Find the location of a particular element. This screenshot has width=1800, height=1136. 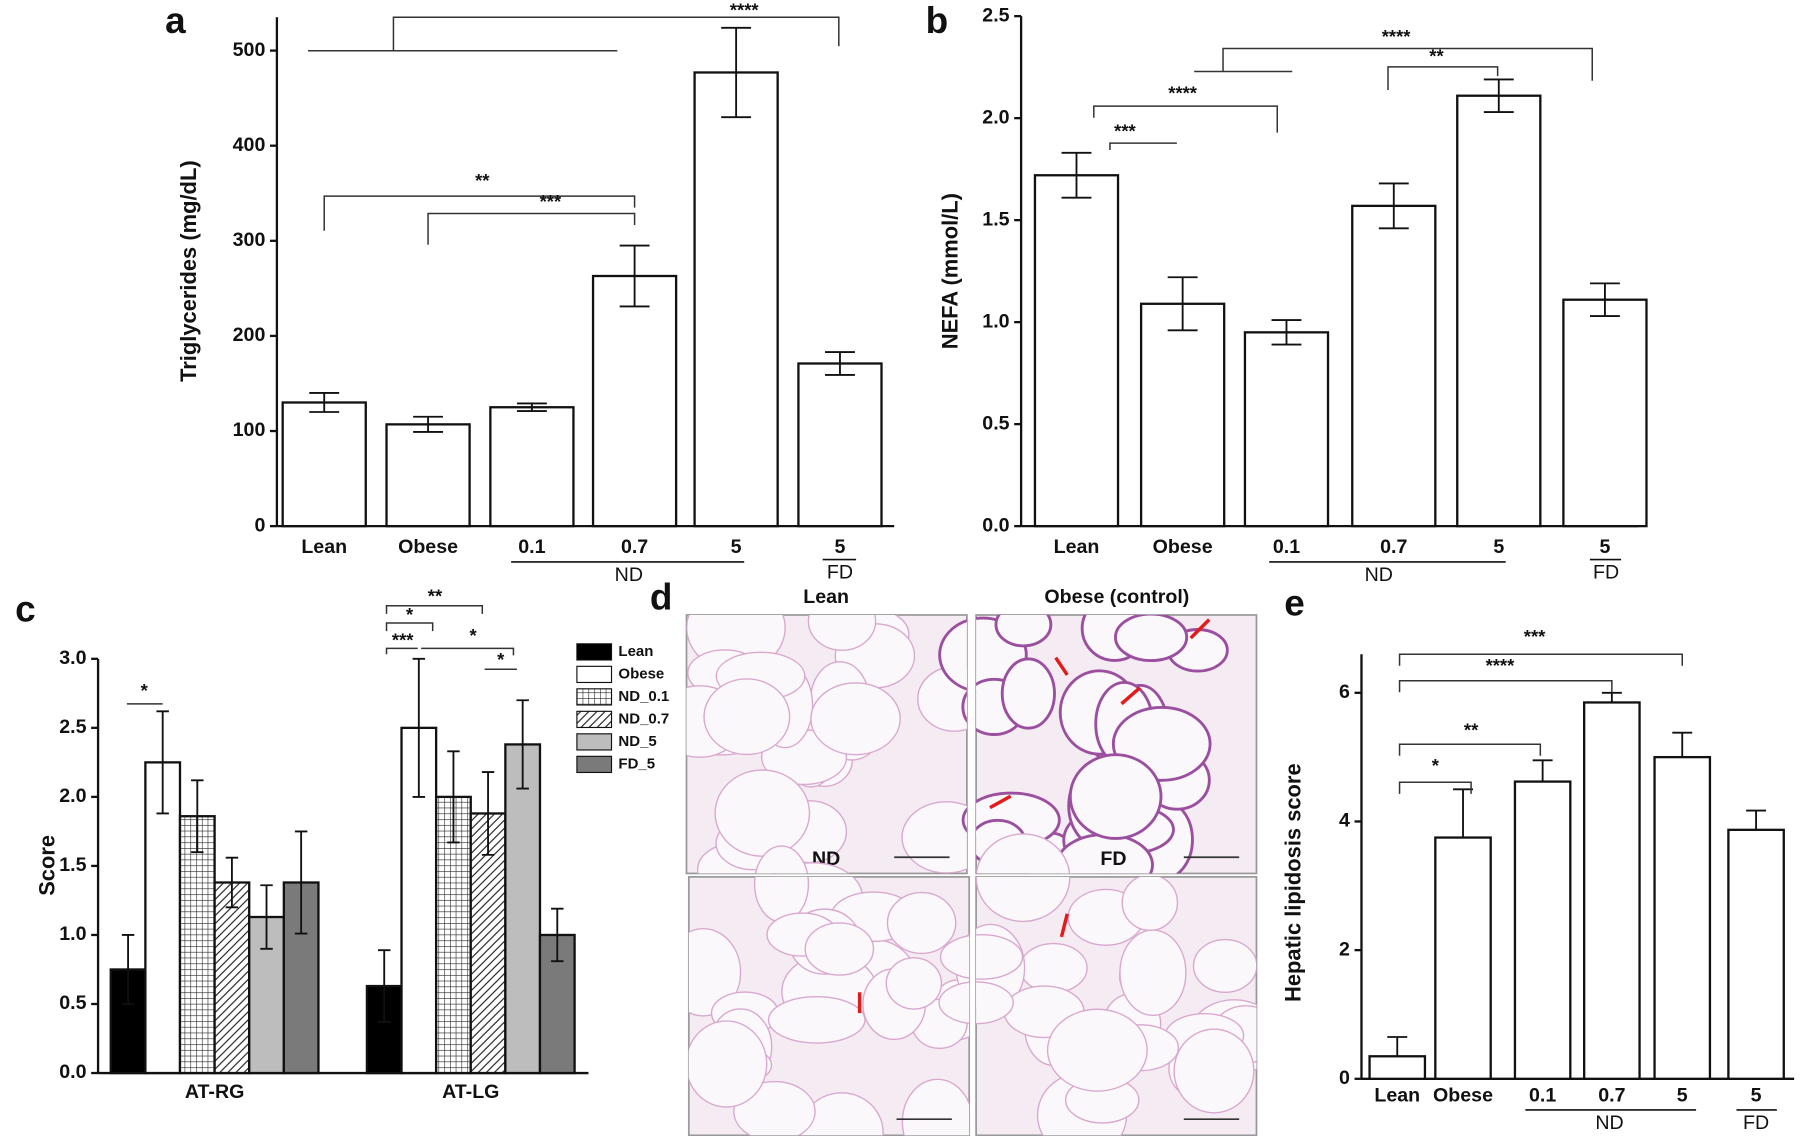

micrograph-cells is located at coordinates (839, 755).